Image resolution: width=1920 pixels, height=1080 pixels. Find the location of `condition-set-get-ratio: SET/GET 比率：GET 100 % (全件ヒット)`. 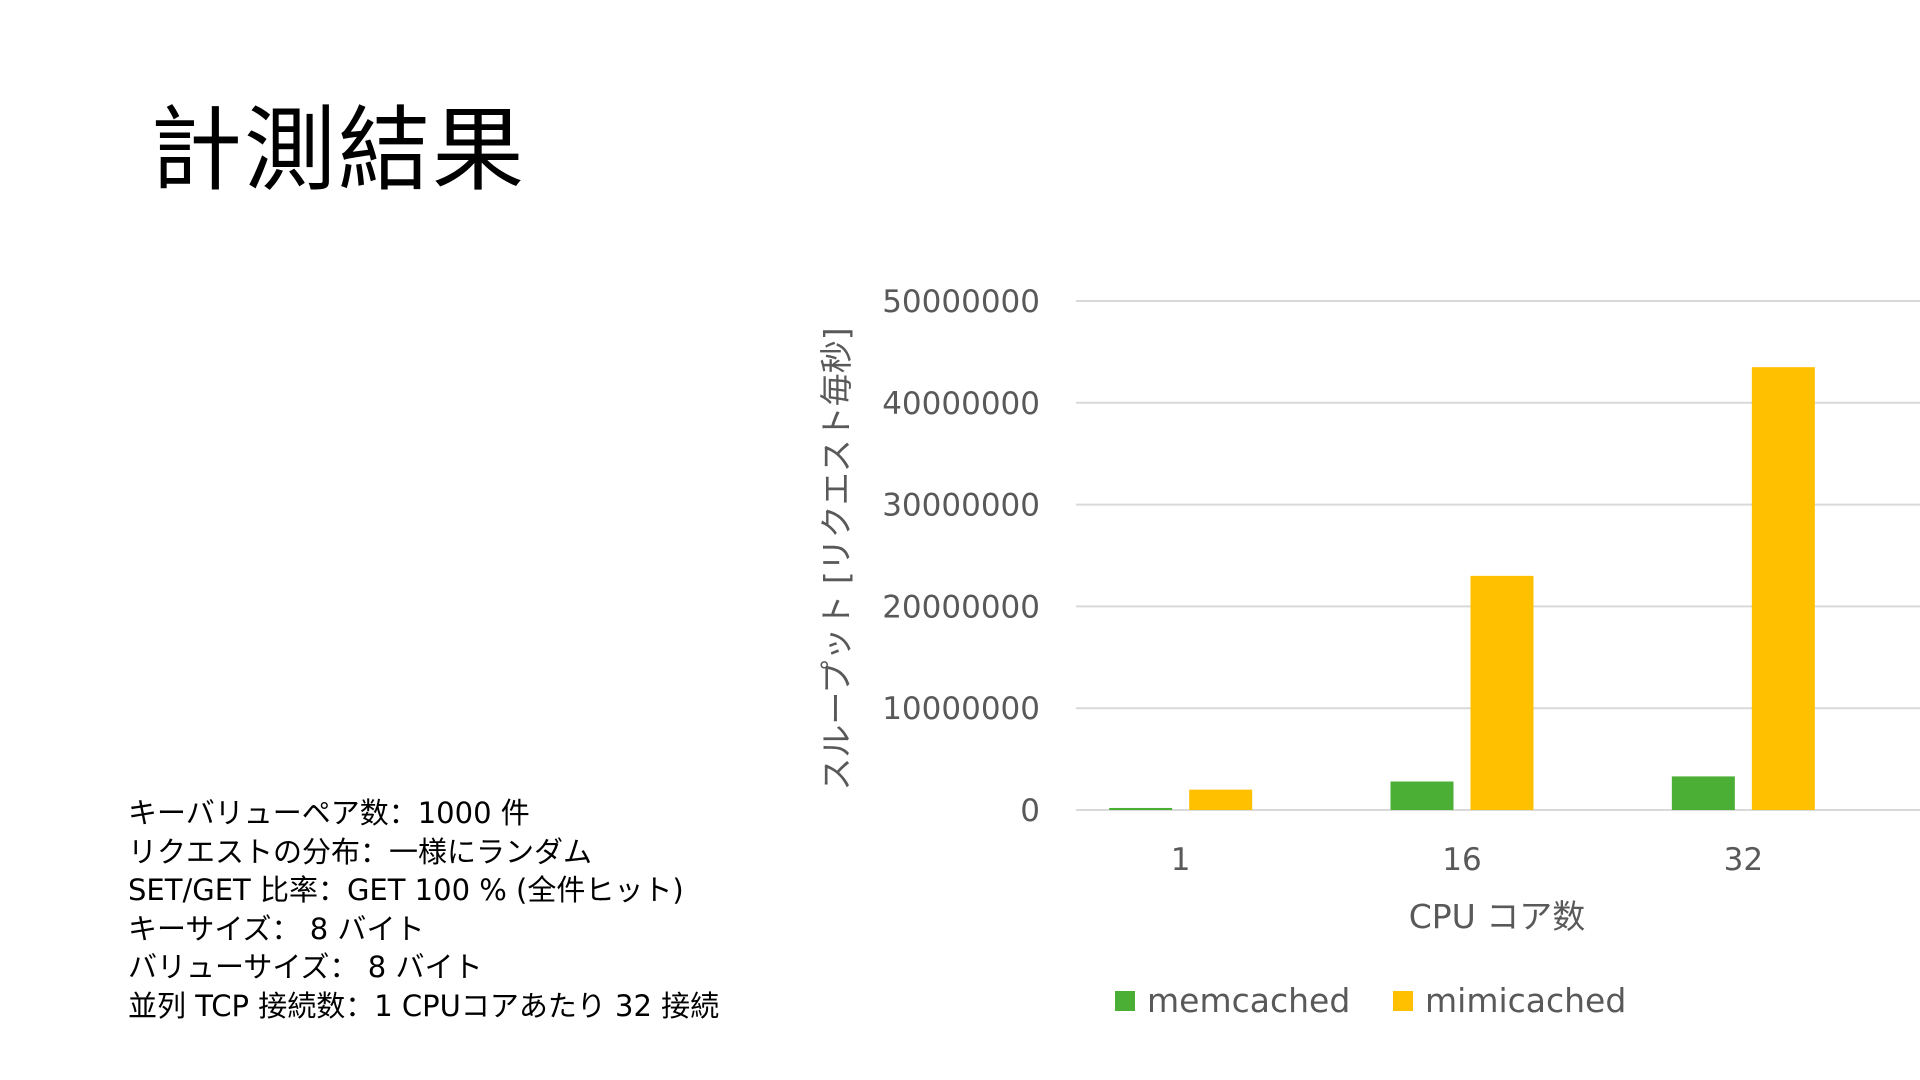

condition-set-get-ratio: SET/GET 比率：GET 100 % (全件ヒット) is located at coordinates (406, 890).